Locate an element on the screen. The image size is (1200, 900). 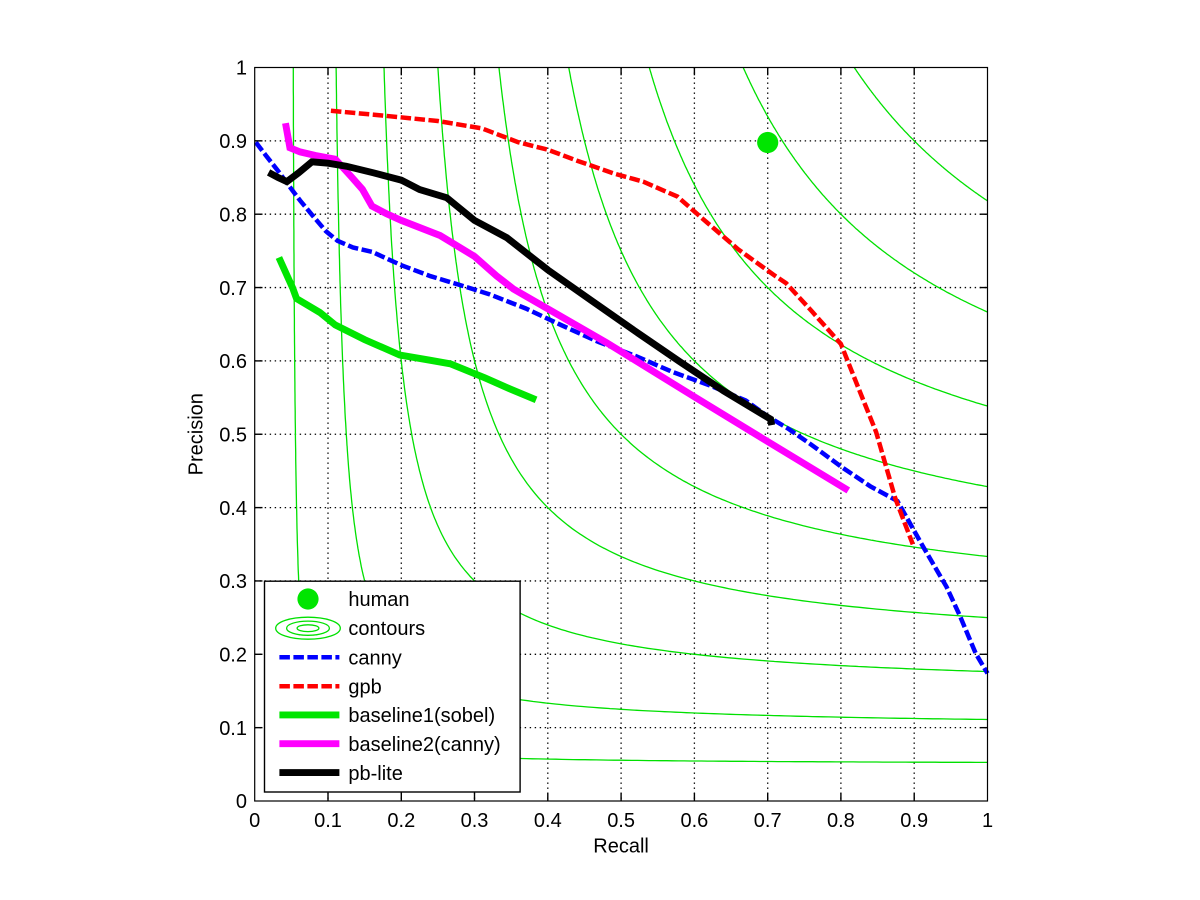
svg-text: Recall is located at coordinates (621, 847).